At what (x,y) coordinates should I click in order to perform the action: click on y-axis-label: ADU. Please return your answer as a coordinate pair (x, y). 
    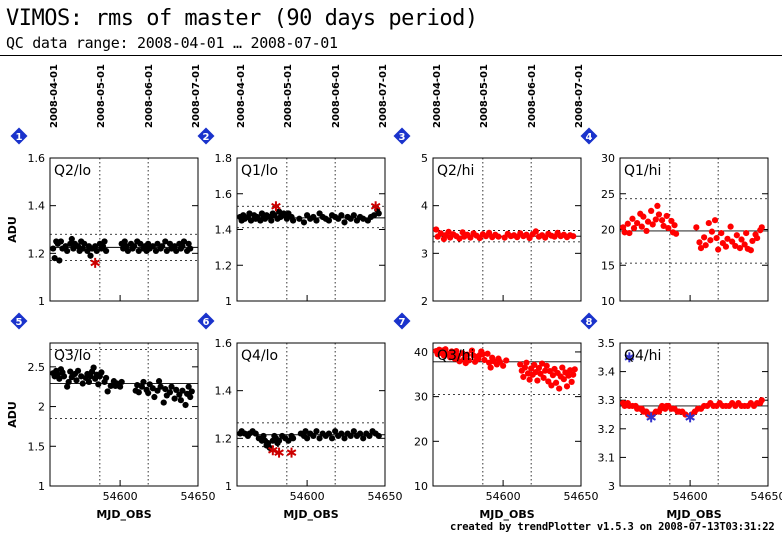
    Looking at the image, I should click on (12, 414).